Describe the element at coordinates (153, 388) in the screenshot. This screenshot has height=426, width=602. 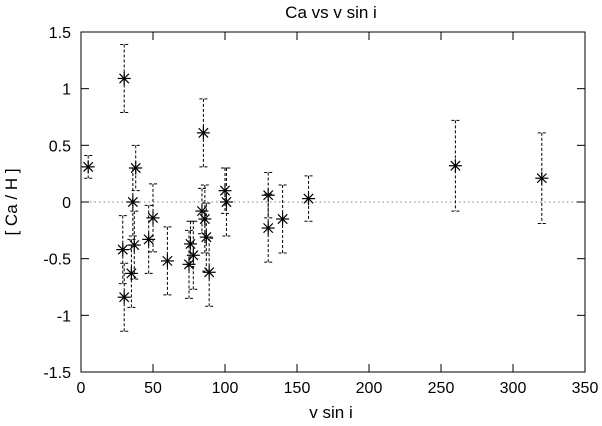
I see `x-tick-label: 50` at that location.